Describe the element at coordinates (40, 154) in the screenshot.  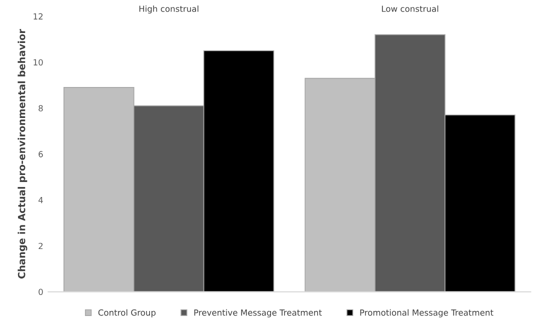
I see `y-tick-label: 6` at that location.